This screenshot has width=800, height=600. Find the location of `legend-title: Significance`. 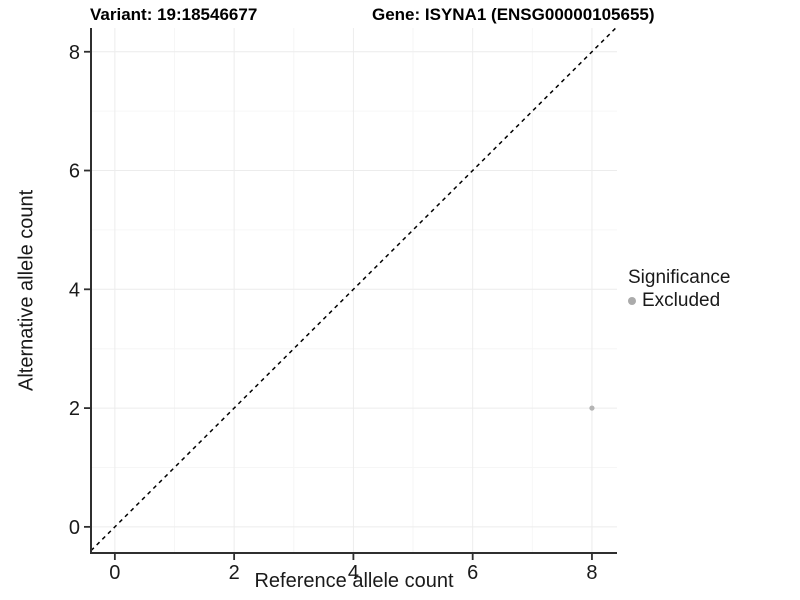

legend-title: Significance is located at coordinates (679, 277).